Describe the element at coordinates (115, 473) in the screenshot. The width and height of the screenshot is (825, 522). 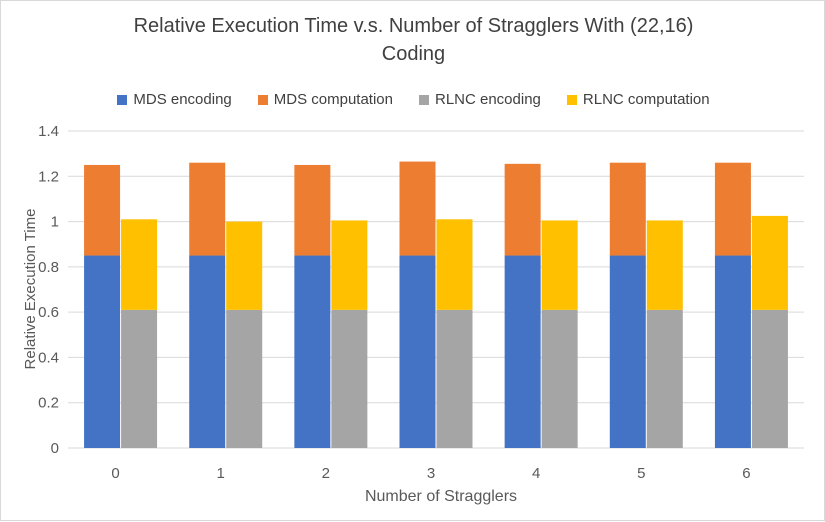
I see `x-tick-label: 0` at that location.